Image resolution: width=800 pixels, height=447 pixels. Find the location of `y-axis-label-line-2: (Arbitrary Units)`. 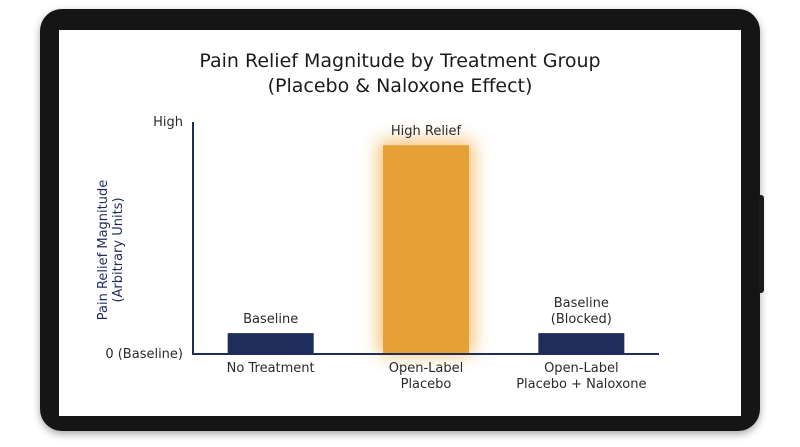

y-axis-label-line-2: (Arbitrary Units) is located at coordinates (118, 249).